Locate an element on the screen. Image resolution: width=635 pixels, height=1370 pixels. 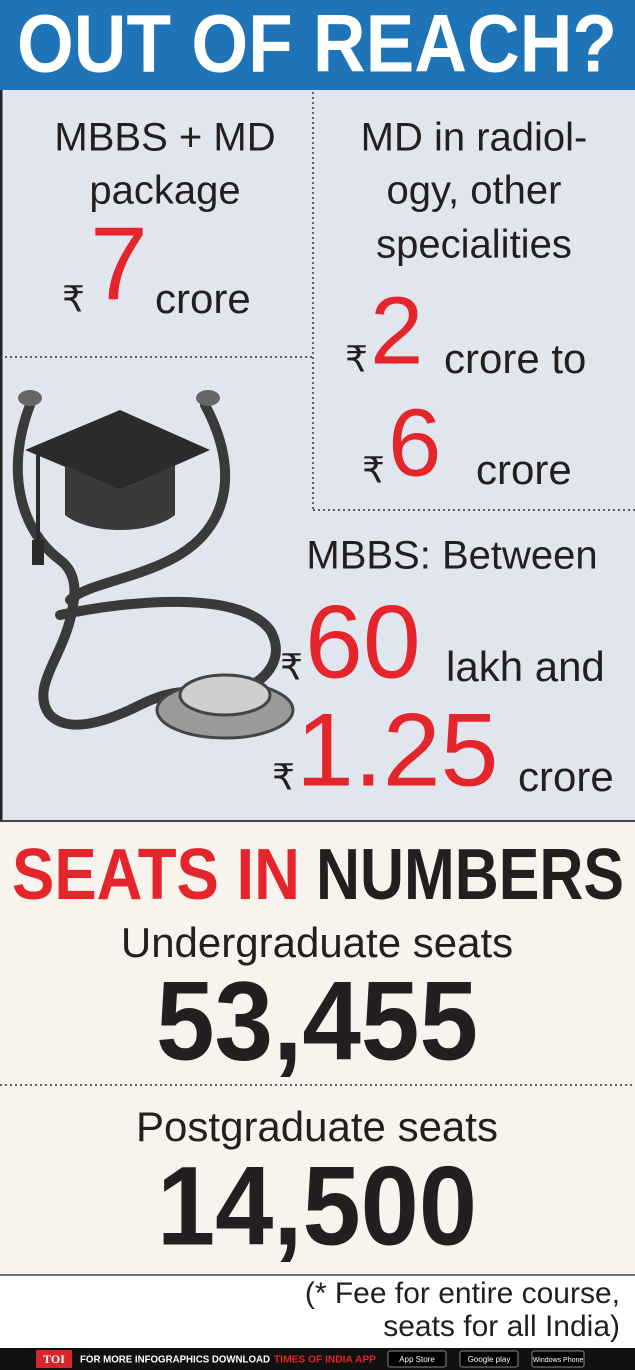
title: OUT OF REACH? is located at coordinates (317, 45).